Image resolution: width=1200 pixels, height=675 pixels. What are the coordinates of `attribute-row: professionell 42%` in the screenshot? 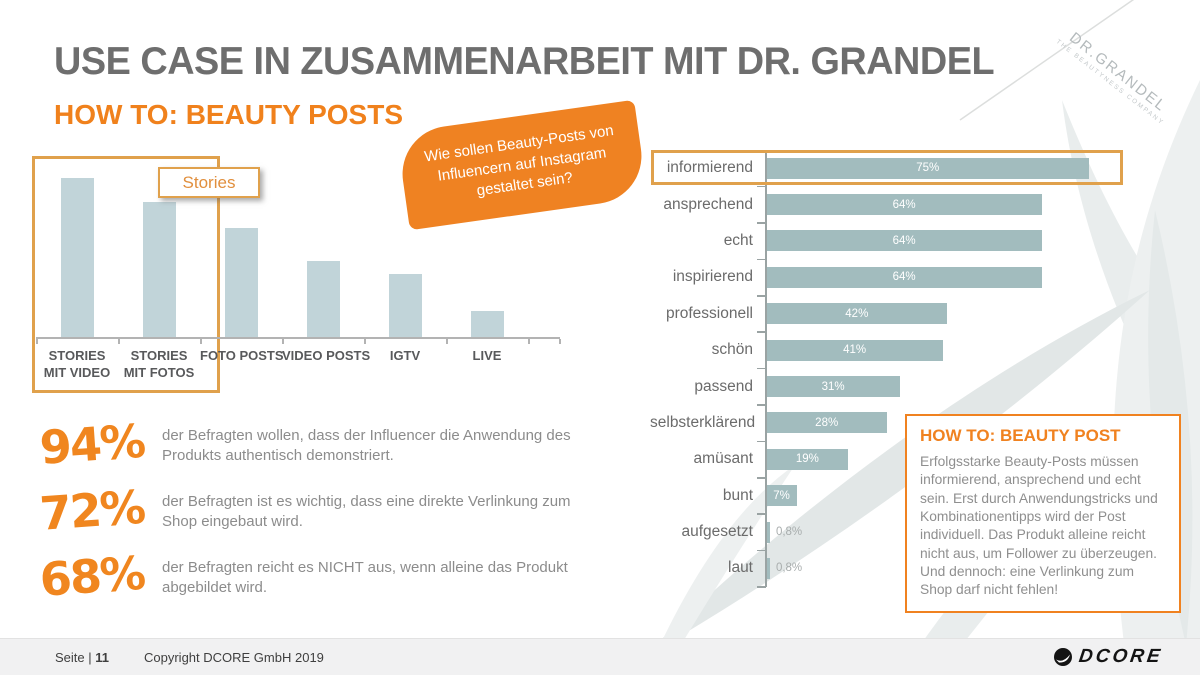 It's located at (890, 314).